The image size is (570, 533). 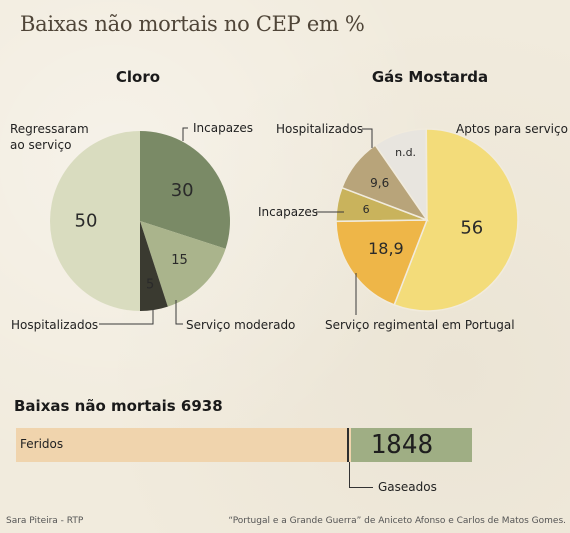 What do you see at coordinates (361, 487) in the screenshot?
I see `gaseados-leader-horizontal` at bounding box center [361, 487].